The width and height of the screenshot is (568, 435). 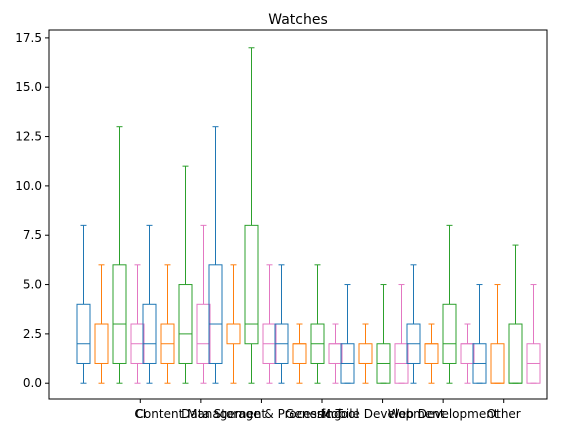 I want to click on chart-title: Watches, so click(x=298, y=20).